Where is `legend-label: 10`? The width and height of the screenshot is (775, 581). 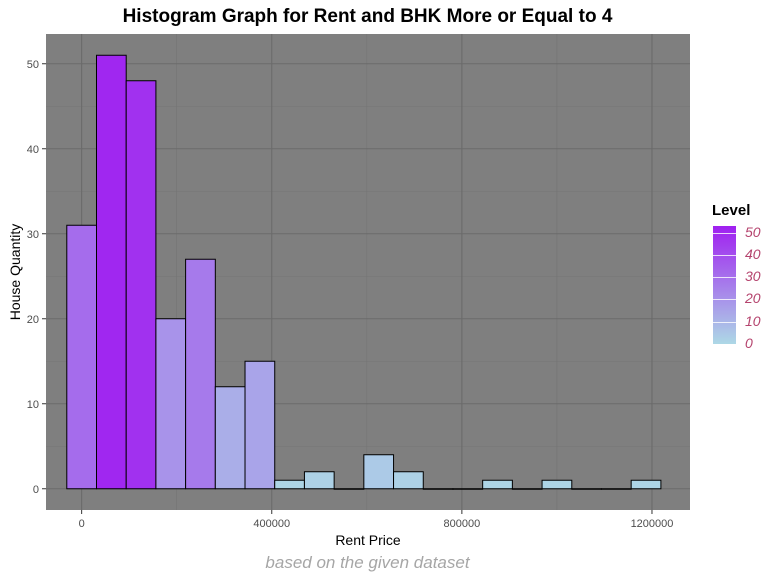
legend-label: 10 is located at coordinates (753, 320).